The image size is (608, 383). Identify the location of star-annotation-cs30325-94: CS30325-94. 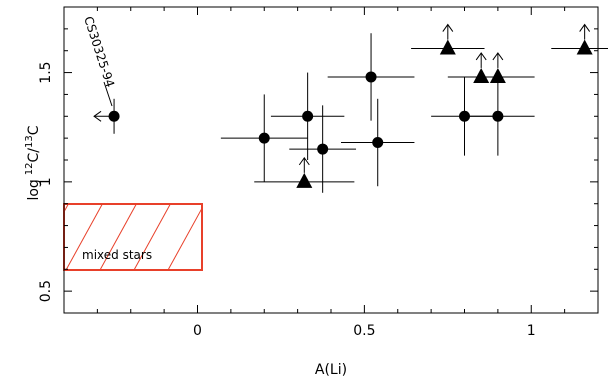
(99, 52).